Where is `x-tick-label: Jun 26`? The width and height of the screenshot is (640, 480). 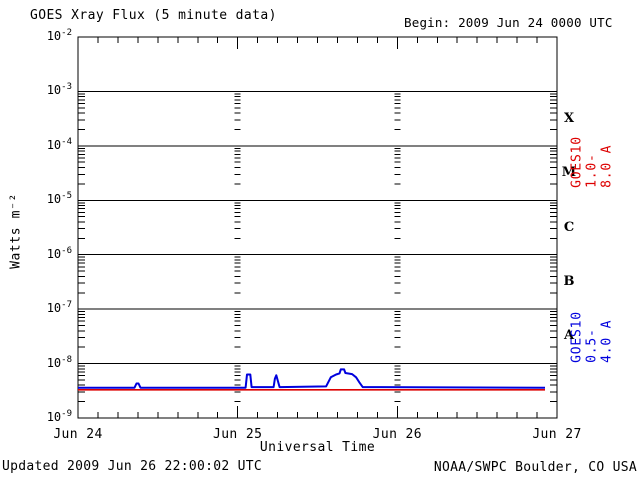
x-tick-label: Jun 26 is located at coordinates (397, 434).